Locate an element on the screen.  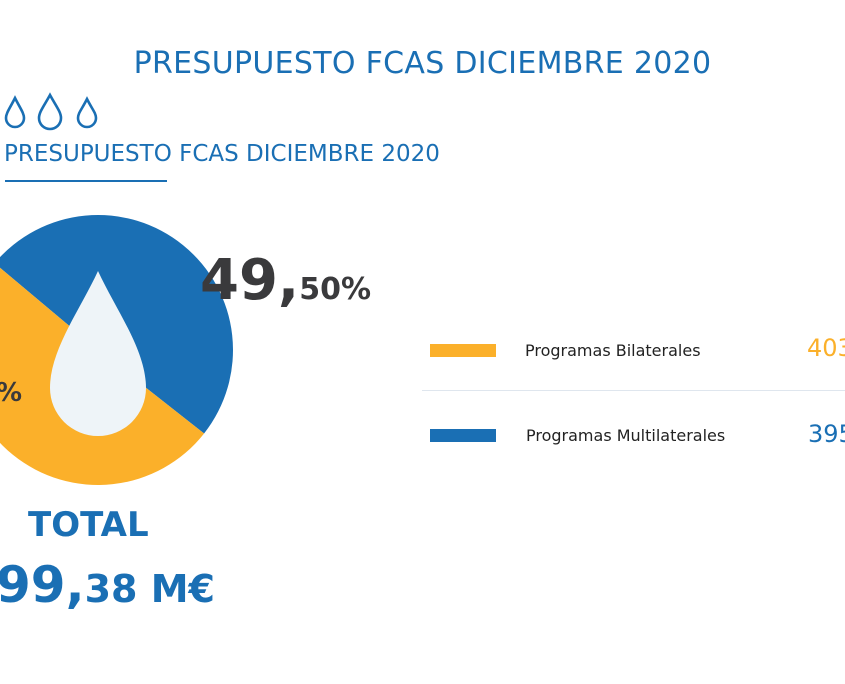
total-dec: 38 M€ is located at coordinates (149, 589).